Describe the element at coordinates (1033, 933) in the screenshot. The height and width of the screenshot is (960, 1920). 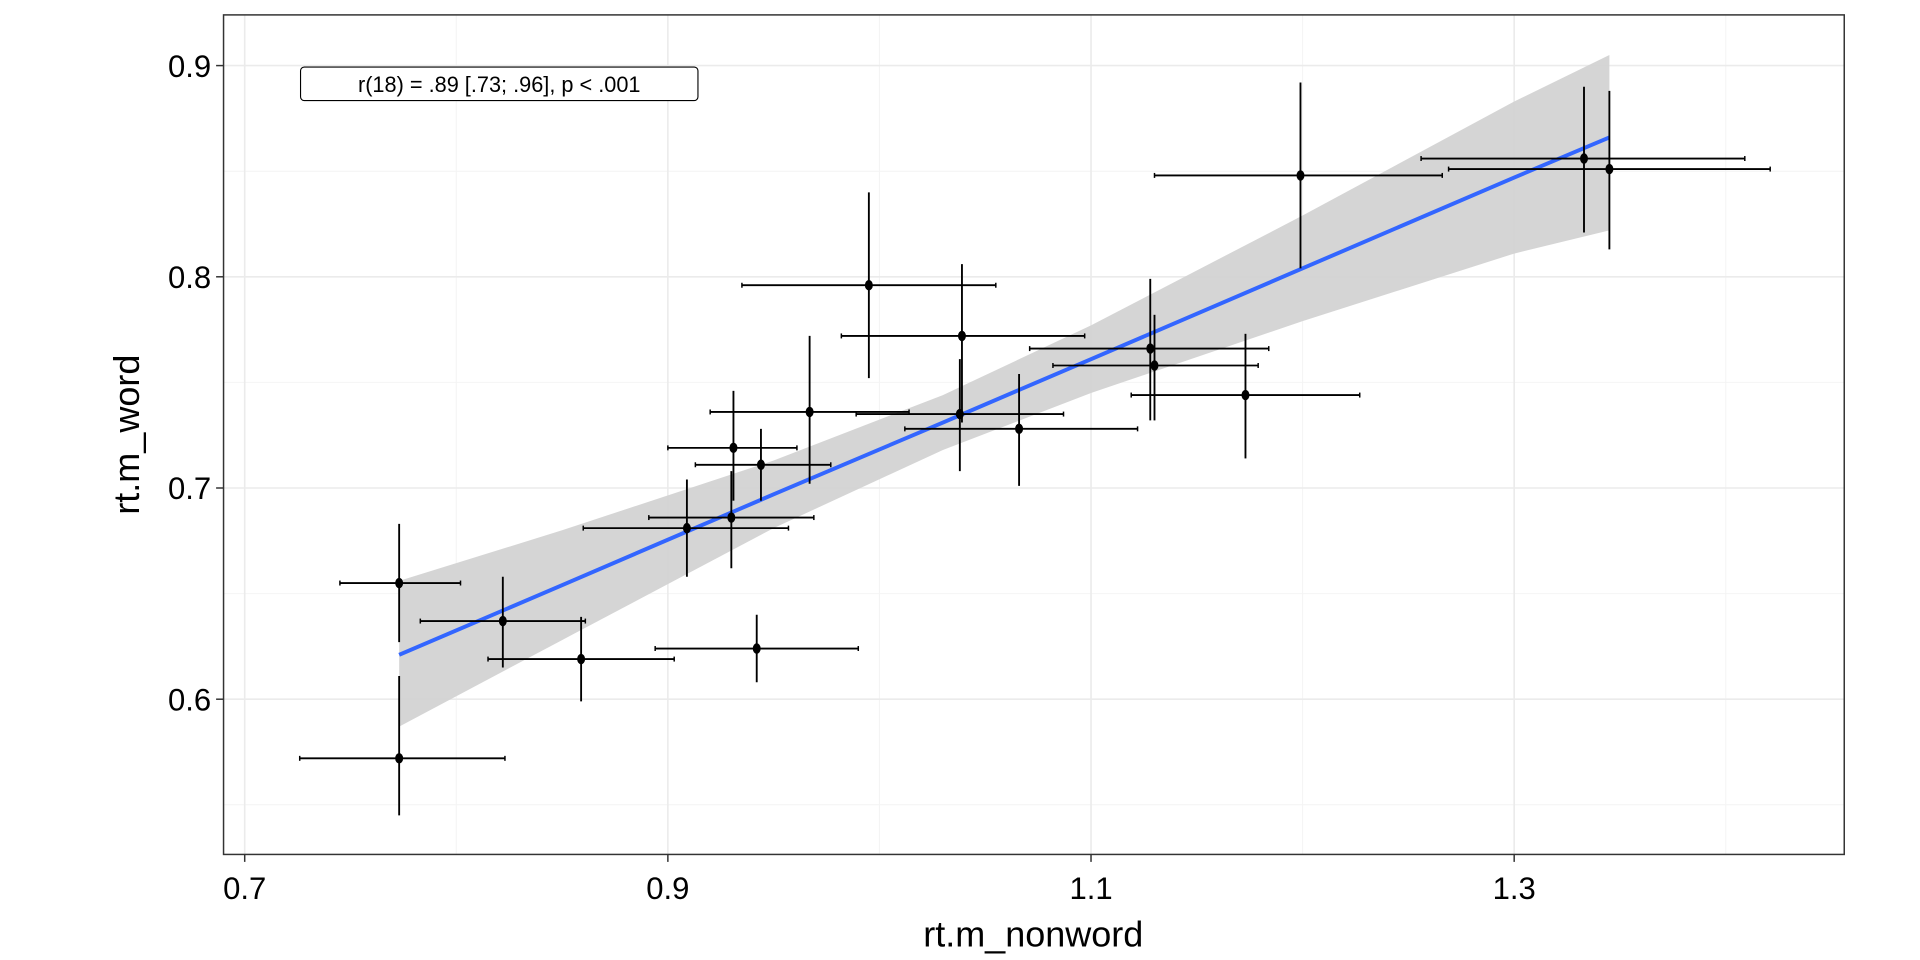
I see `x-axis-title: rt.m_nonword` at that location.